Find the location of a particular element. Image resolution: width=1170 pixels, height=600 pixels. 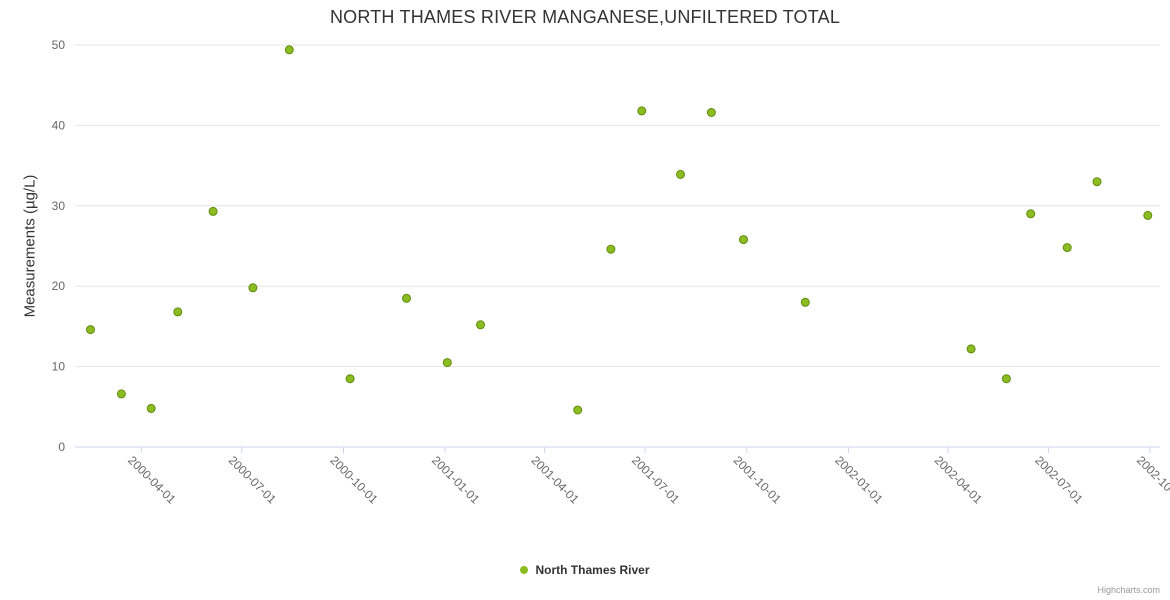

y-axis-tick-label: 40 is located at coordinates (59, 125).